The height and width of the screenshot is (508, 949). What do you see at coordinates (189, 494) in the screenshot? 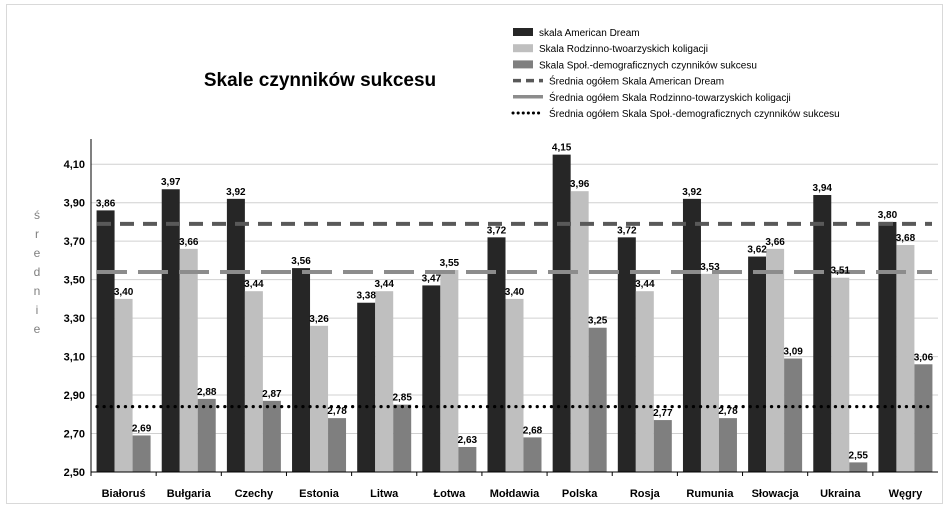
I see `x-tick-label: Bułgaria` at bounding box center [189, 494].